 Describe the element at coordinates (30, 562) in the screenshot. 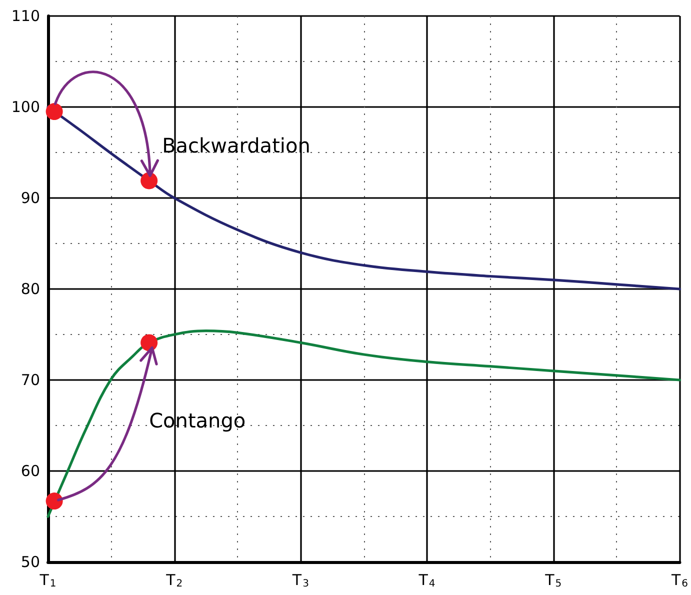

I see `y-tick-label: 50` at that location.